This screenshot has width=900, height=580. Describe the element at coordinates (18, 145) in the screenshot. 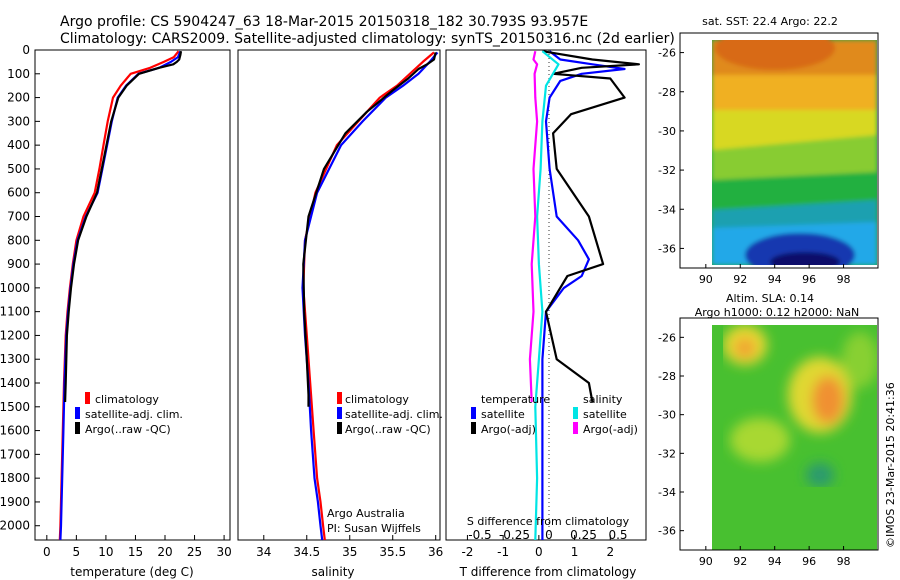

I see `depth-tick-label: 400` at that location.